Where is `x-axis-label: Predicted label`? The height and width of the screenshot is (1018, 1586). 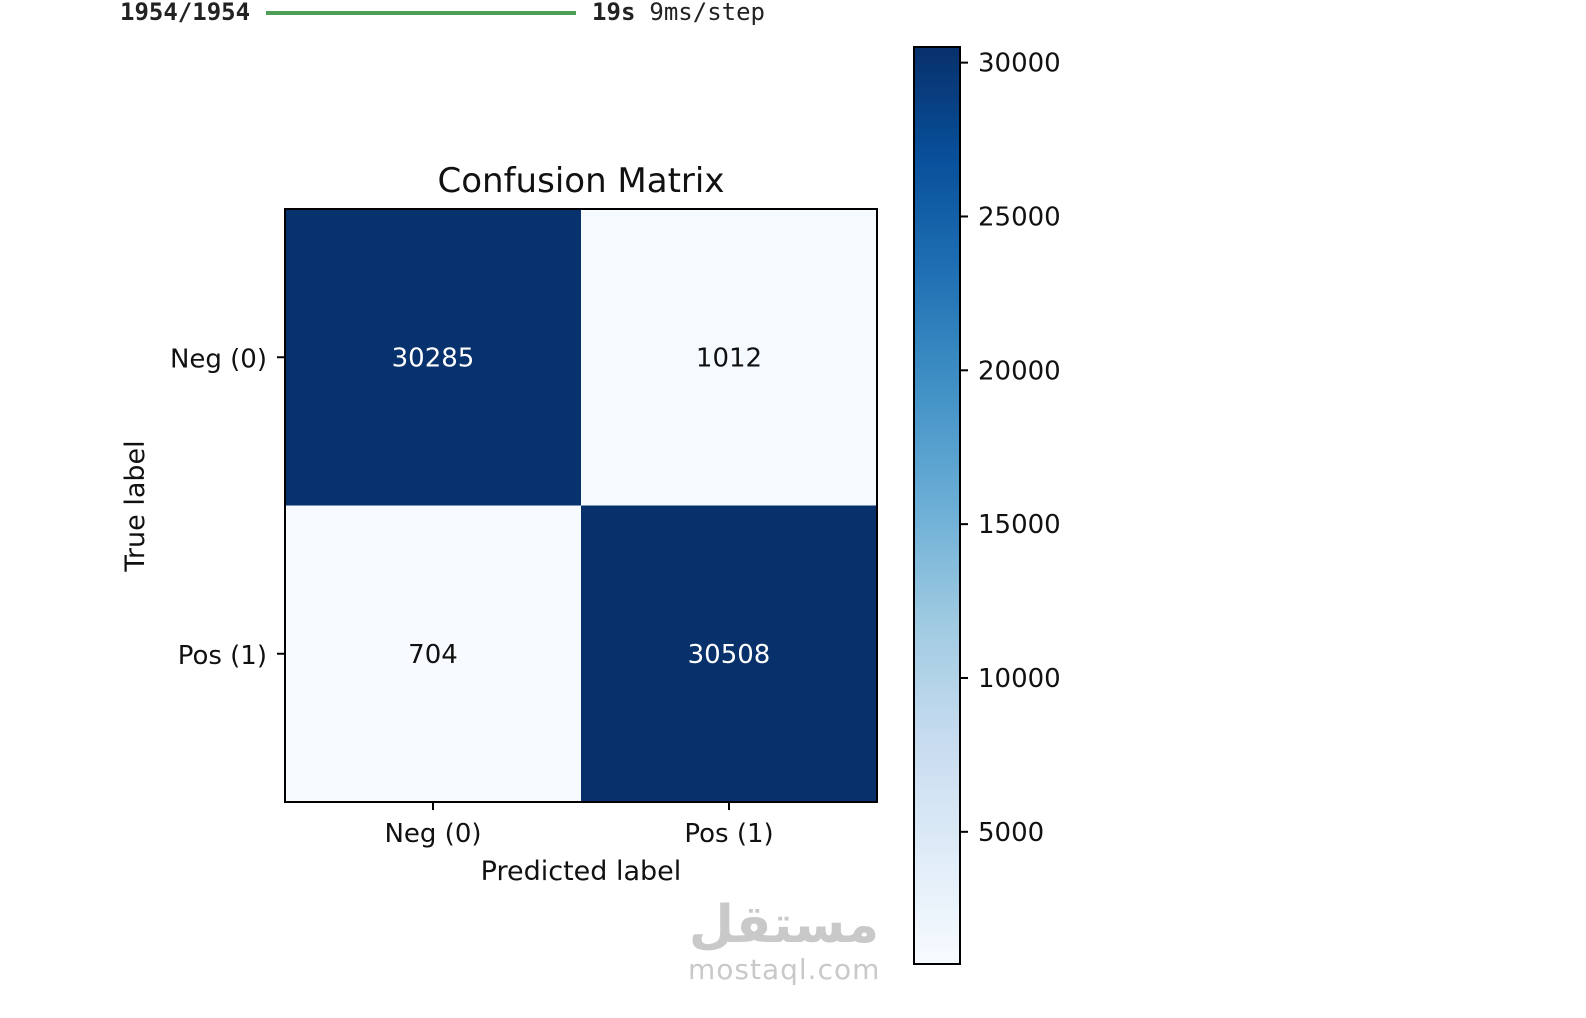 x-axis-label: Predicted label is located at coordinates (581, 871).